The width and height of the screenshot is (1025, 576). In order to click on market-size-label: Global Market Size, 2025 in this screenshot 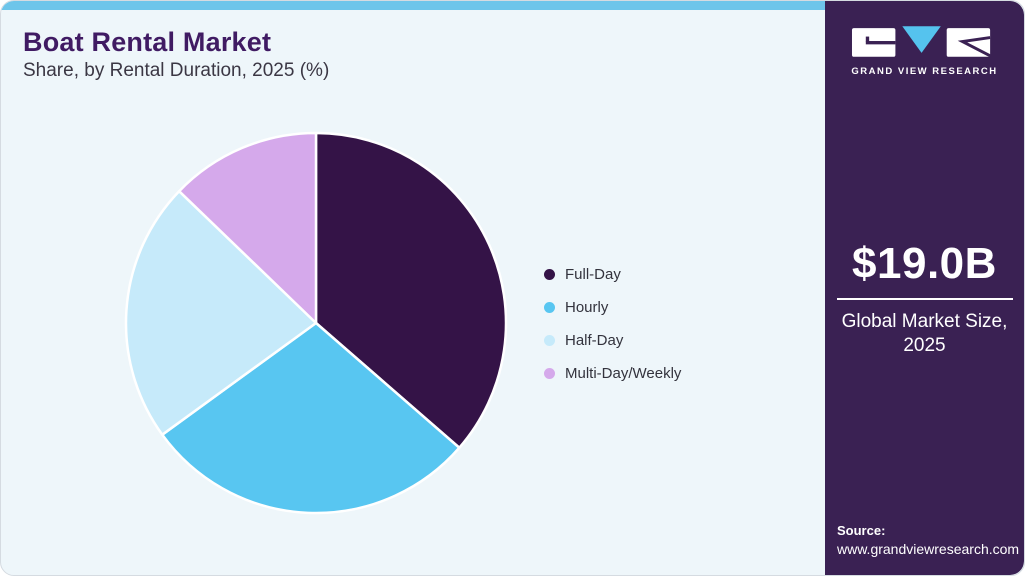, I will do `click(924, 334)`.